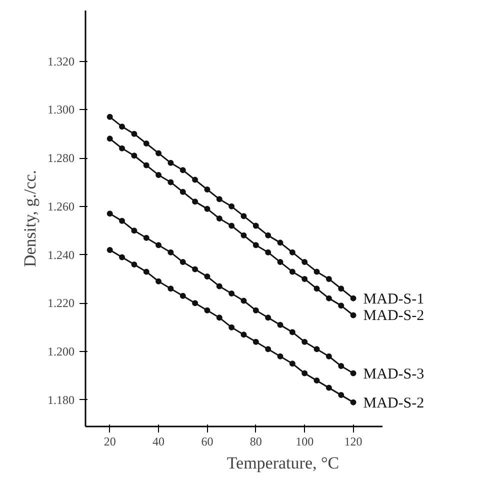  Describe the element at coordinates (30, 219) in the screenshot. I see `y-axis-title: Density, g./cc.` at that location.